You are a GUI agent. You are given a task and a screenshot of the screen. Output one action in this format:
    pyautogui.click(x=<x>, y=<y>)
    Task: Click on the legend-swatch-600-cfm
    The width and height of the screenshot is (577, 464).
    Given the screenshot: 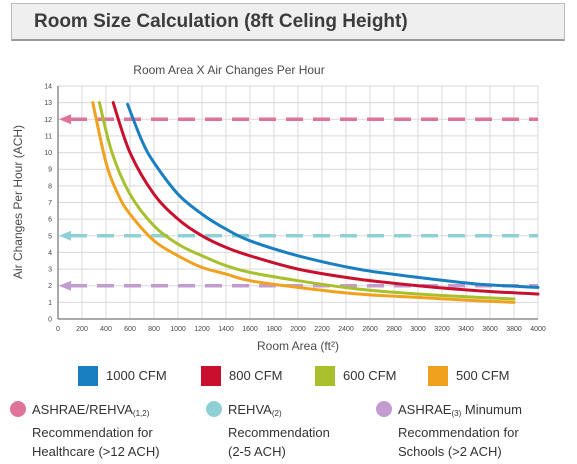 What is the action you would take?
    pyautogui.click(x=325, y=376)
    